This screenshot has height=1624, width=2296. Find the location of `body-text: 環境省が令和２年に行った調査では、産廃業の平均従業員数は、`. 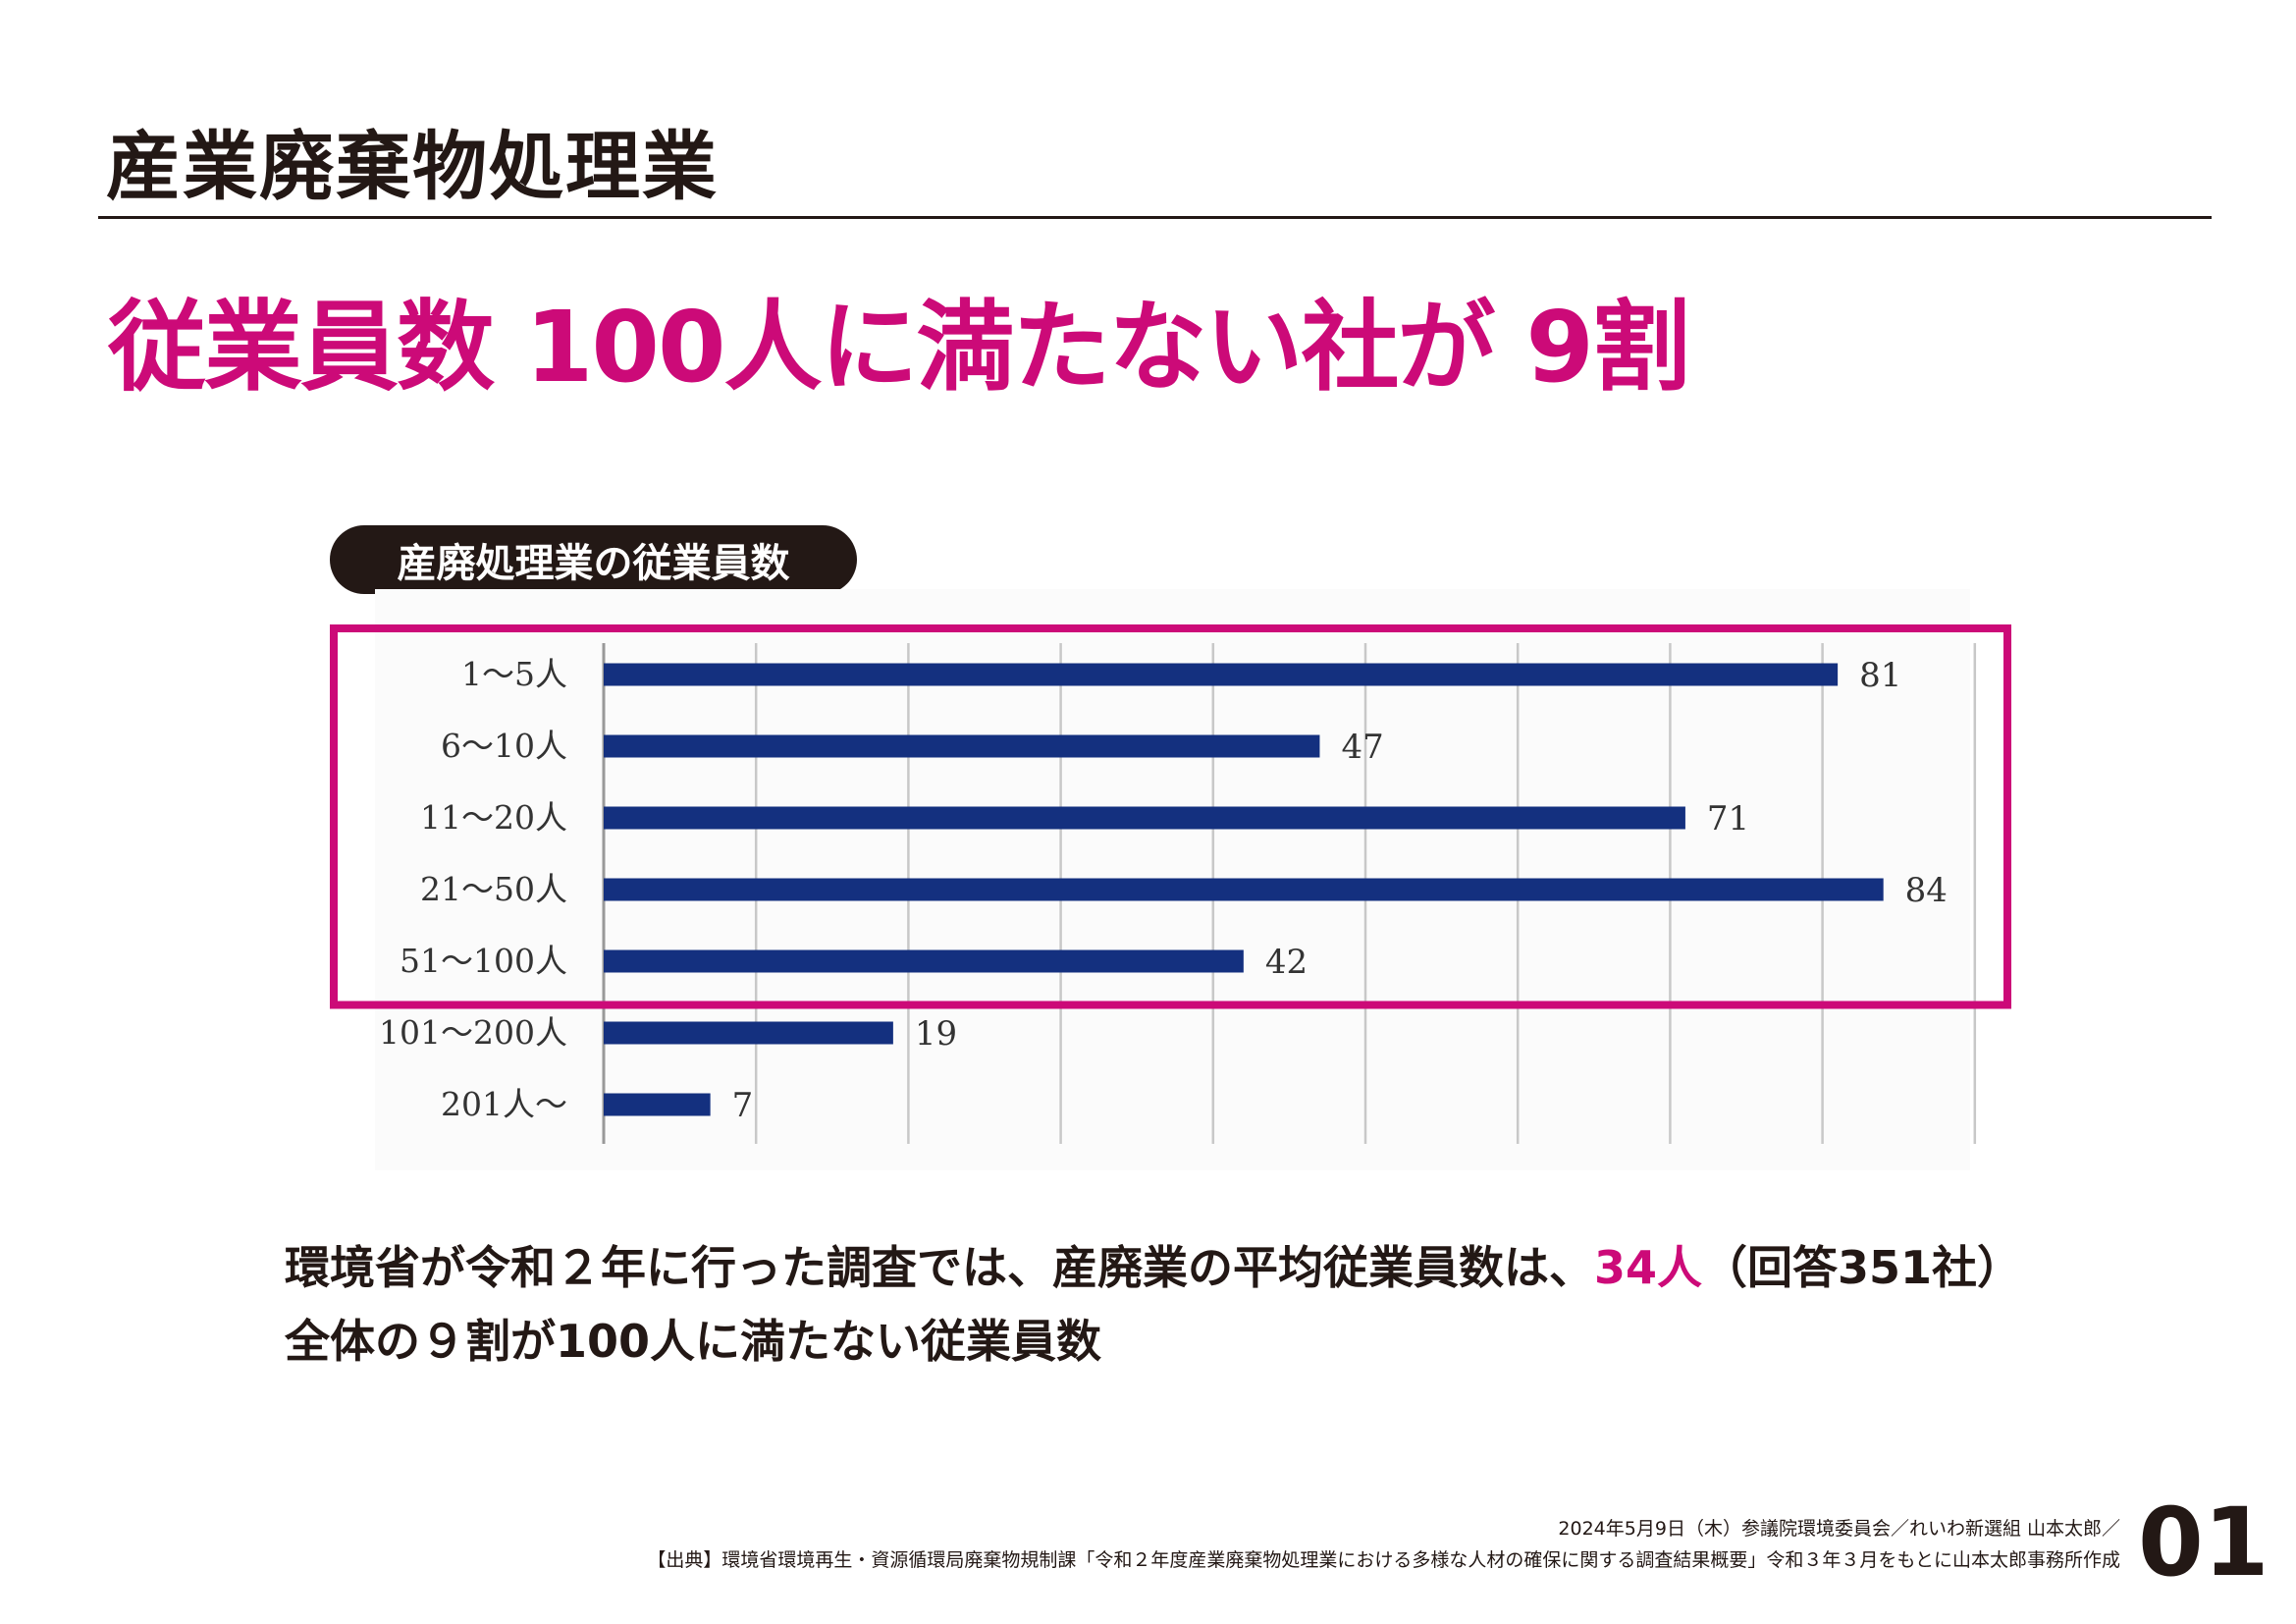

body-text: 環境省が令和２年に行った調査では、産廃業の平均従業員数は、 is located at coordinates (939, 1267).